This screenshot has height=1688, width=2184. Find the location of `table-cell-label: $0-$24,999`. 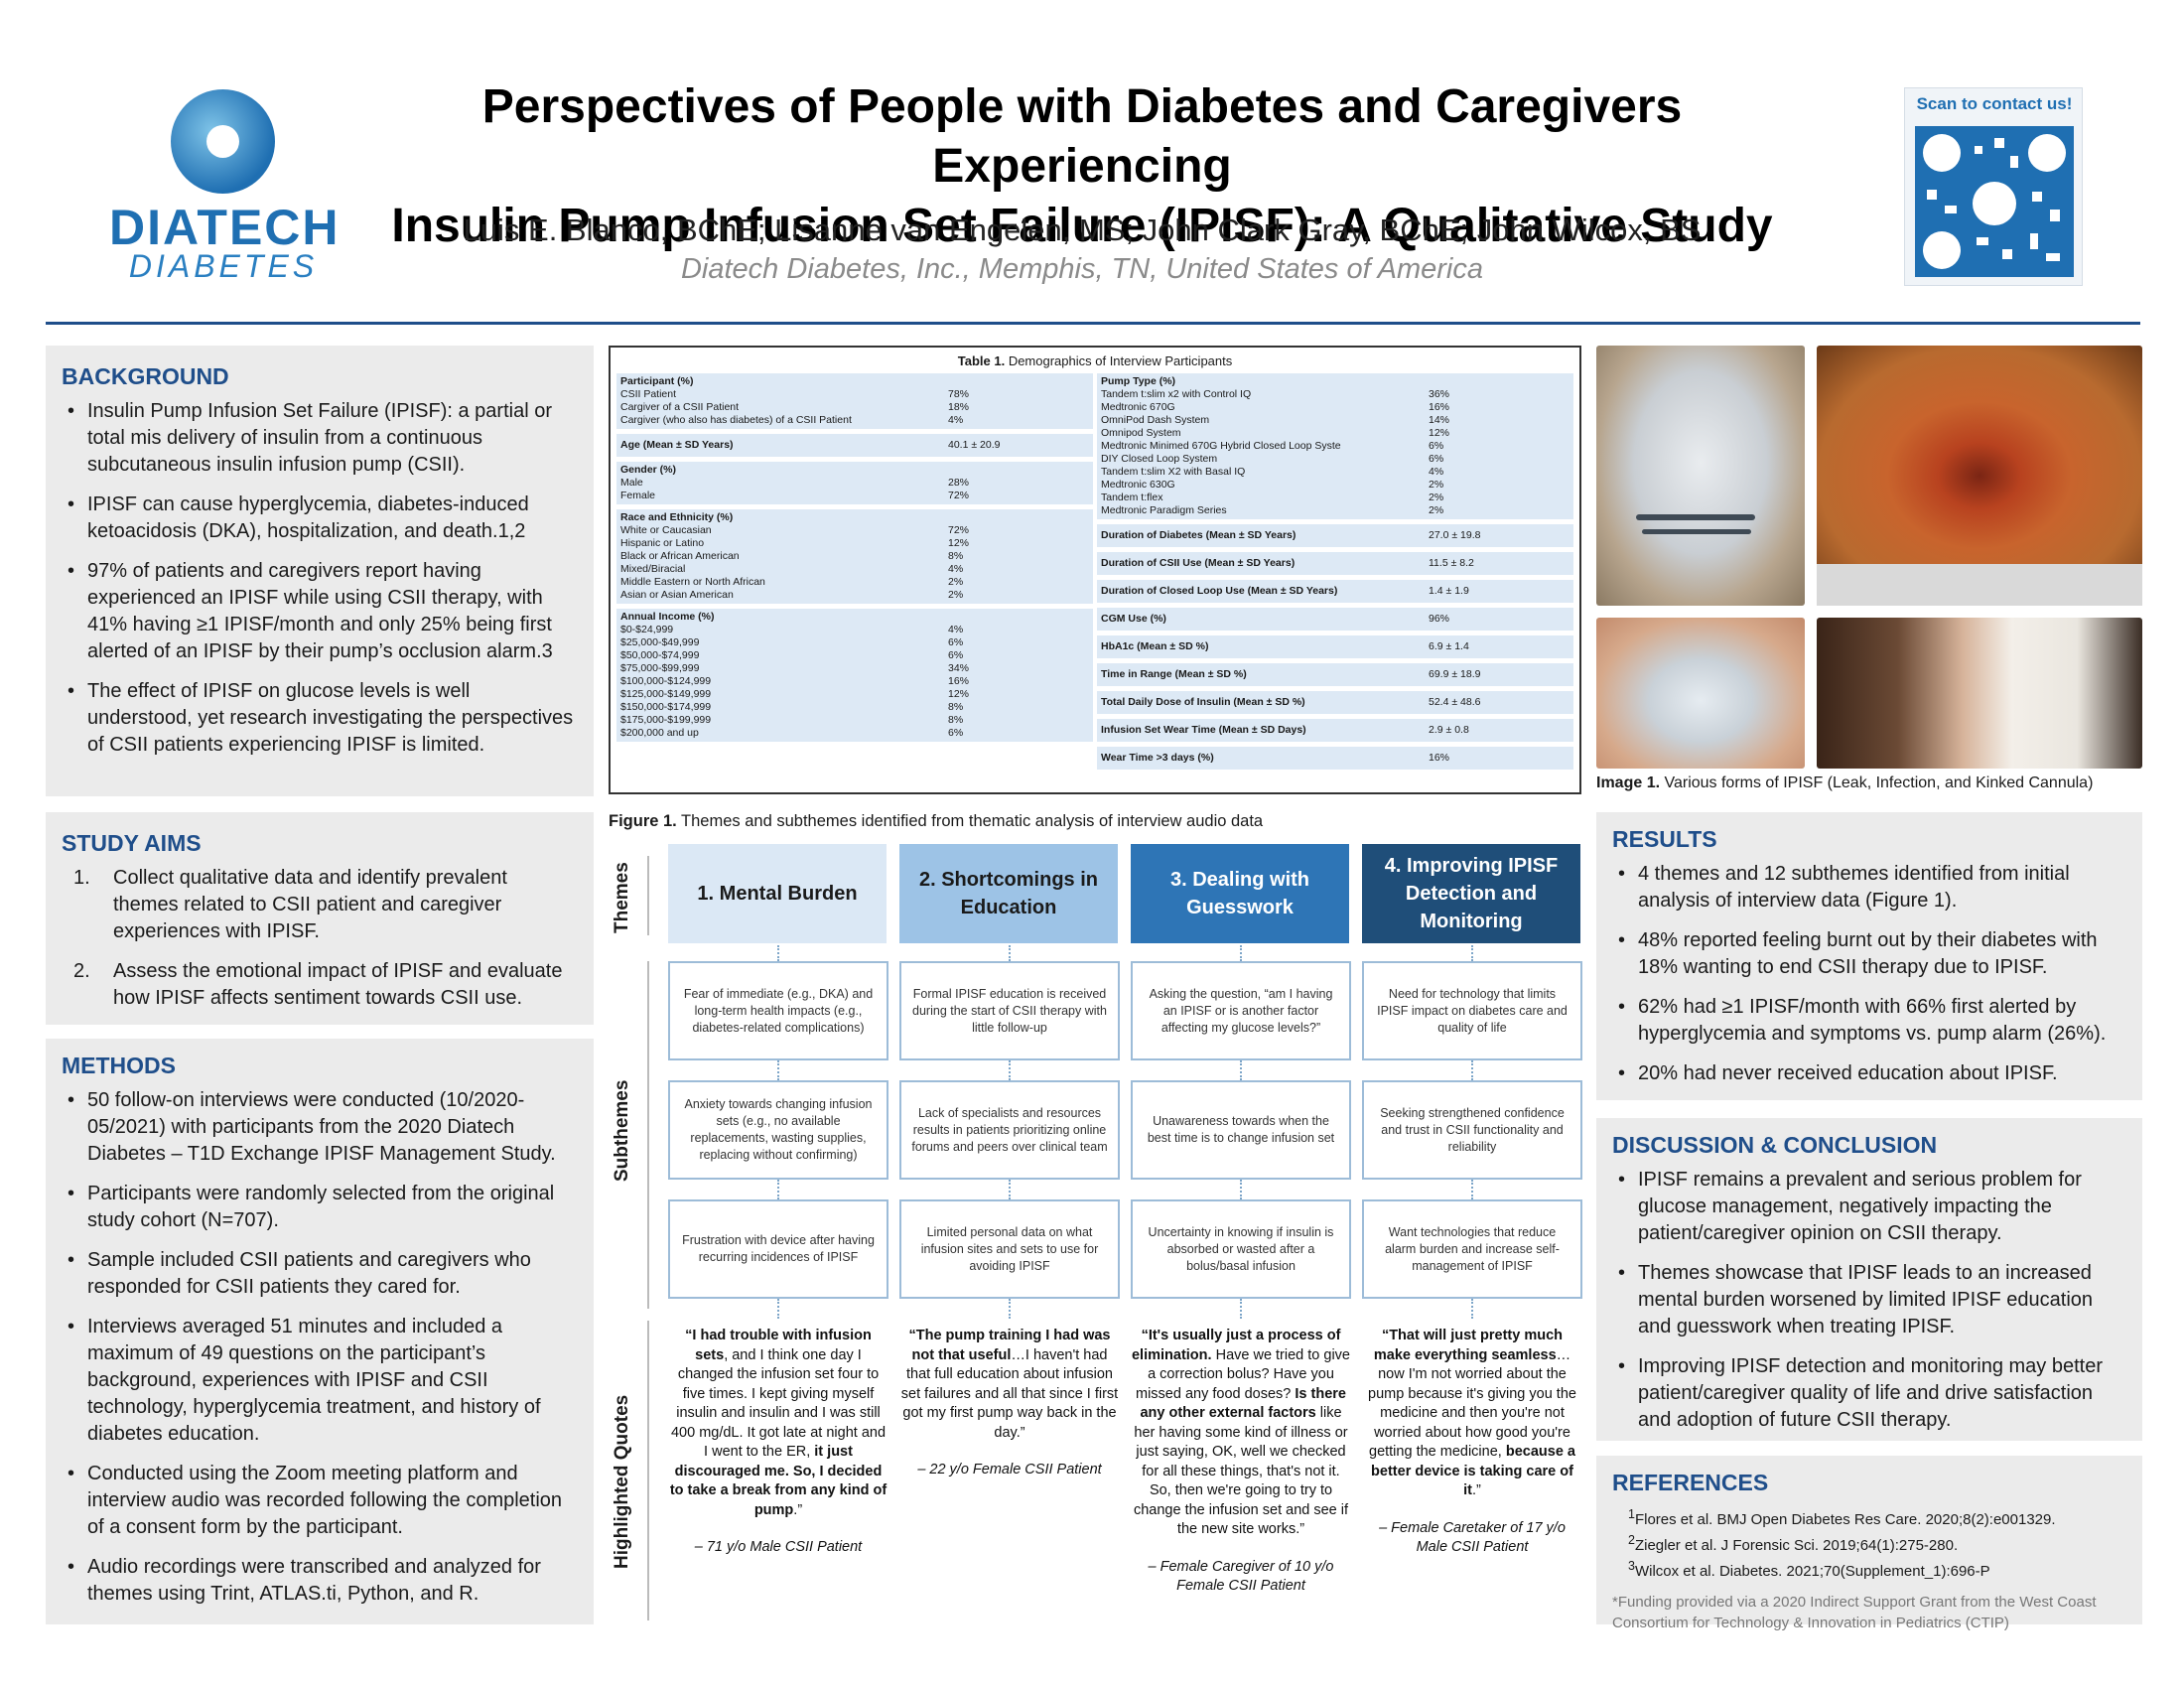

table-cell-label: $0-$24,999 is located at coordinates (647, 629).